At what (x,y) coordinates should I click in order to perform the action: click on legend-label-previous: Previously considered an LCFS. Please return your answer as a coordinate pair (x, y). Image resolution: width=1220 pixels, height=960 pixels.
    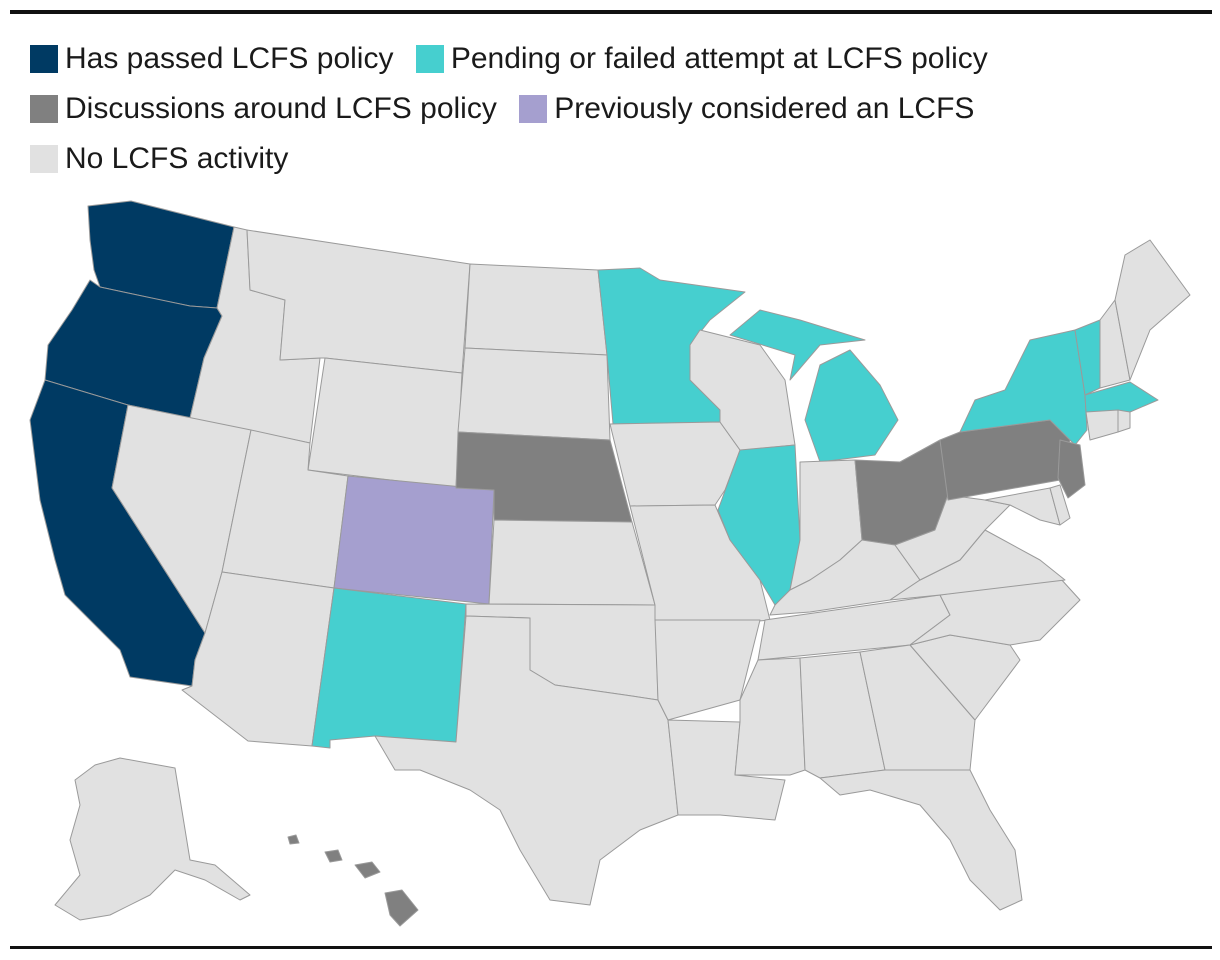
    Looking at the image, I should click on (764, 108).